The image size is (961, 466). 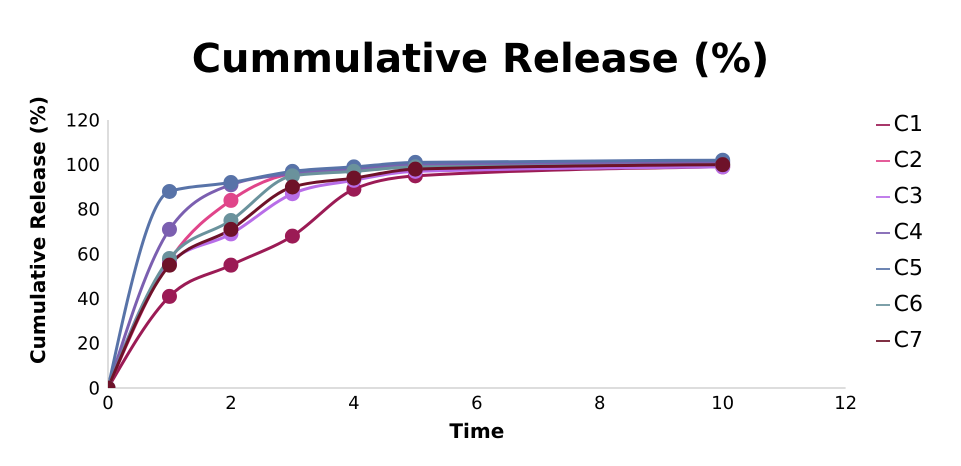 I want to click on y-tick-label: 20, so click(x=88, y=344).